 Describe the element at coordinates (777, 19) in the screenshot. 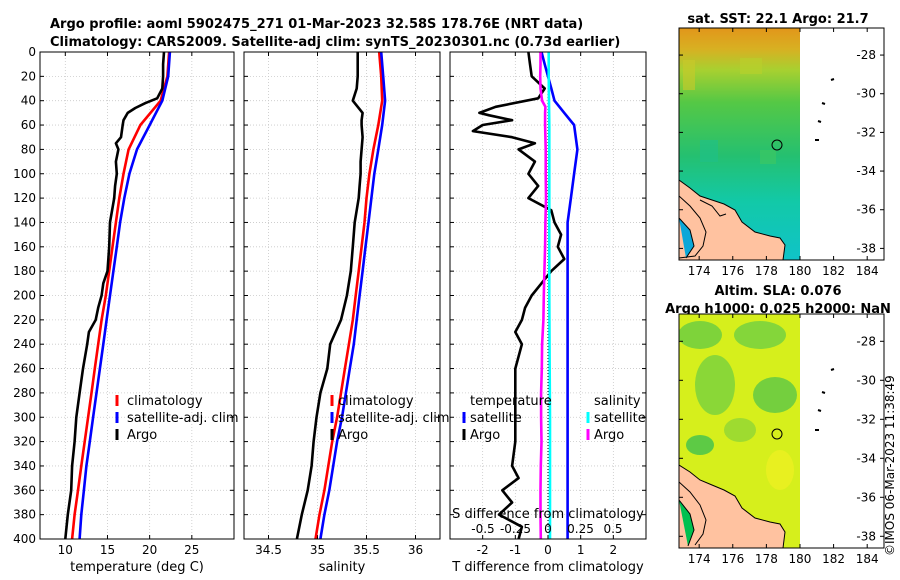

I see `sst-map-title: sat. SST: 22.1 Argo: 21.7` at that location.